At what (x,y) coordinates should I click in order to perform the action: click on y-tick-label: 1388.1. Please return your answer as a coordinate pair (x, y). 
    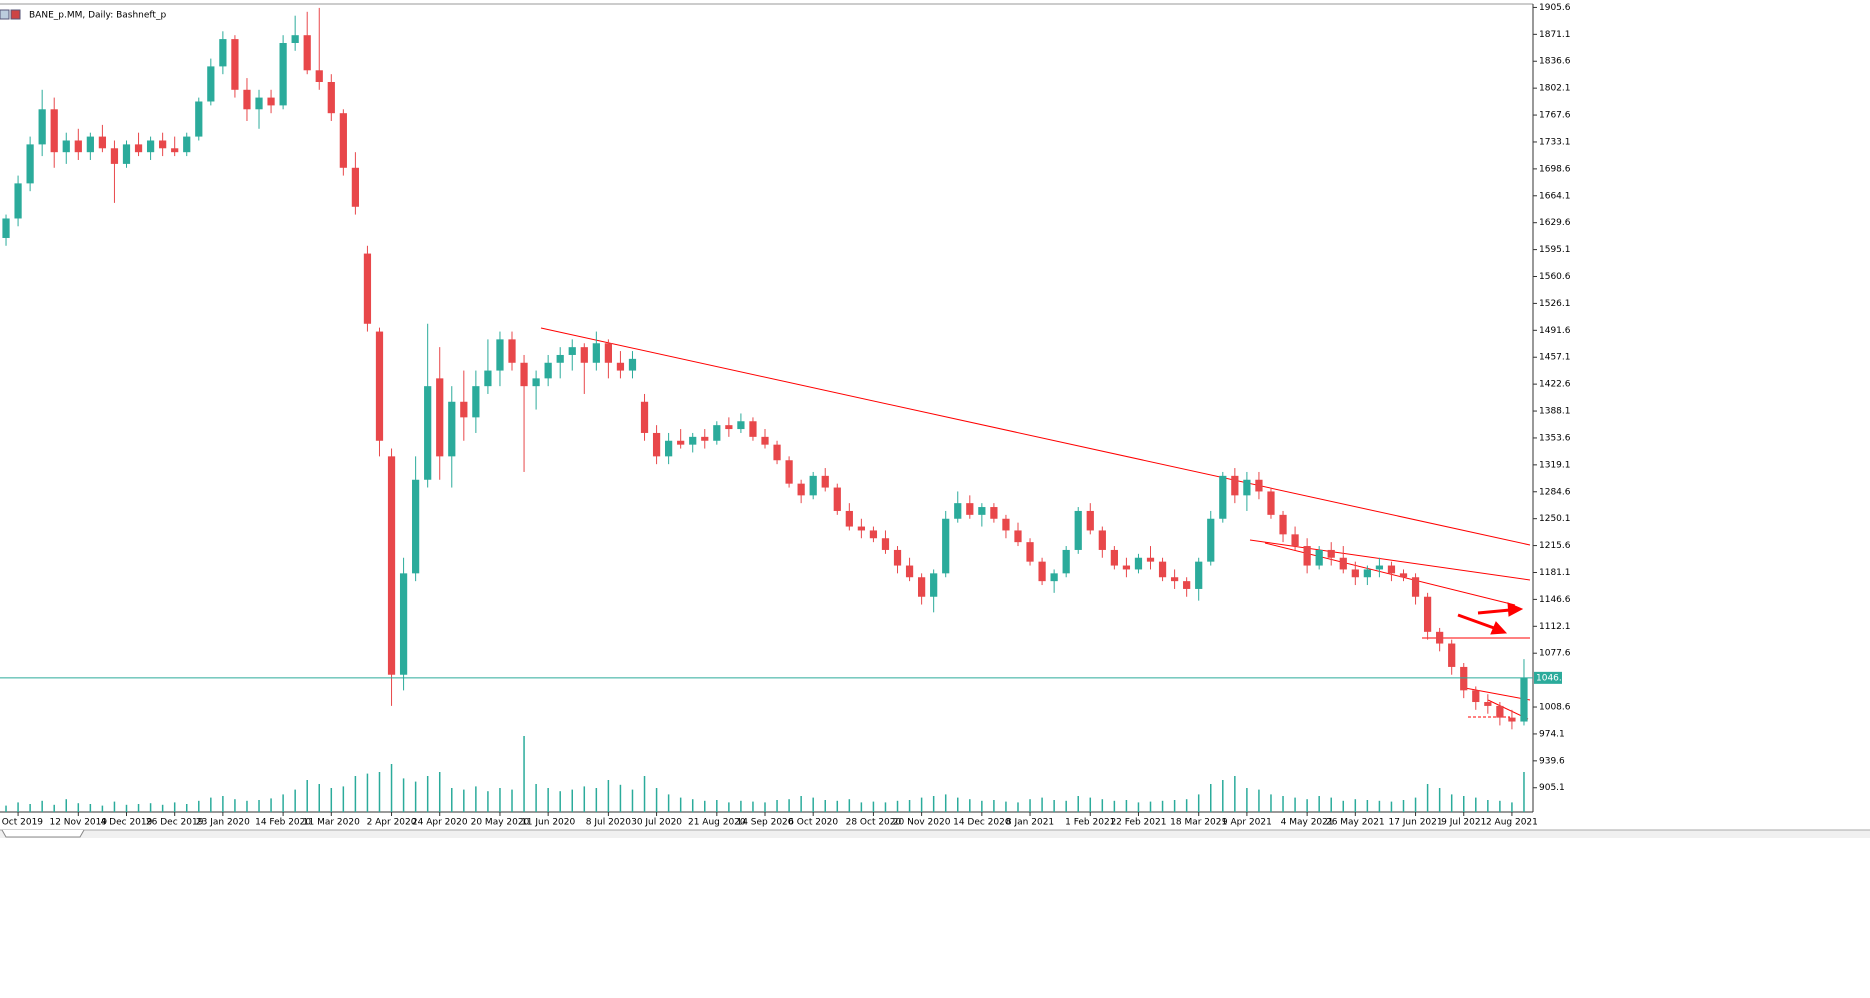
    Looking at the image, I should click on (1555, 412).